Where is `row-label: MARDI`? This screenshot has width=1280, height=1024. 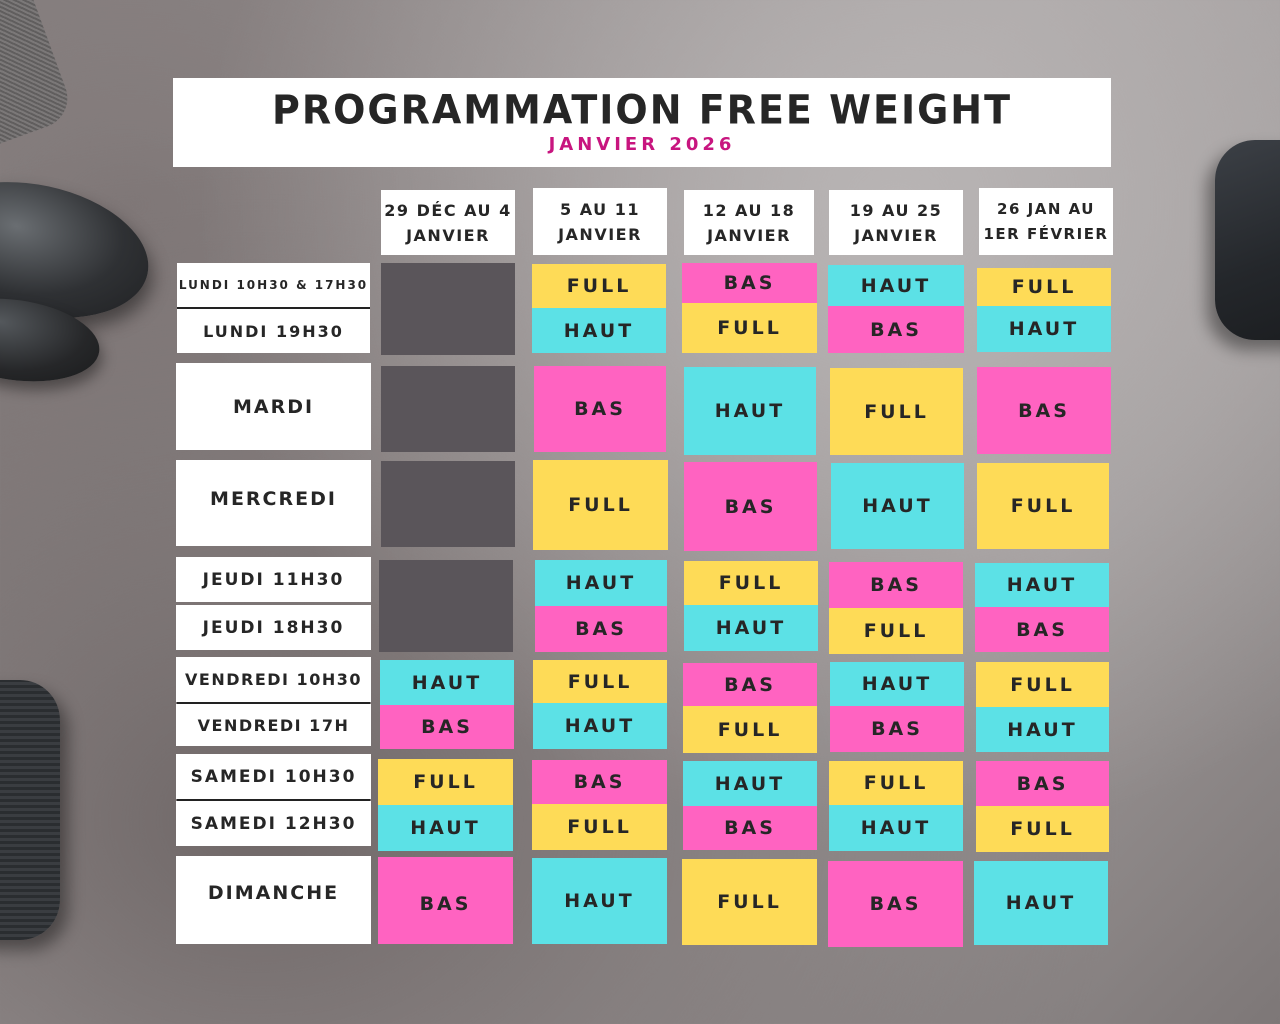
row-label: MARDI is located at coordinates (273, 406).